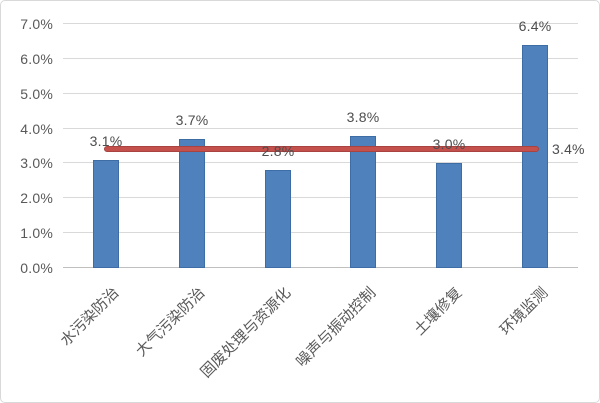  I want to click on bar-data-label: 3.0%, so click(449, 144).